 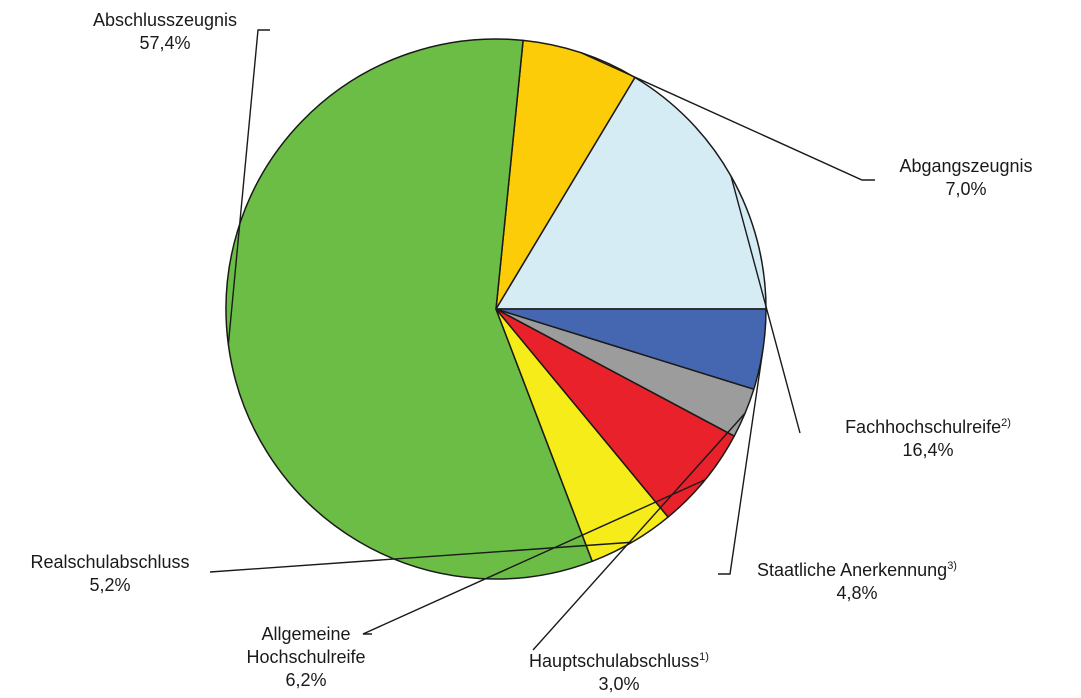 What do you see at coordinates (952, 566) in the screenshot?
I see `footnote-marker: 3)` at bounding box center [952, 566].